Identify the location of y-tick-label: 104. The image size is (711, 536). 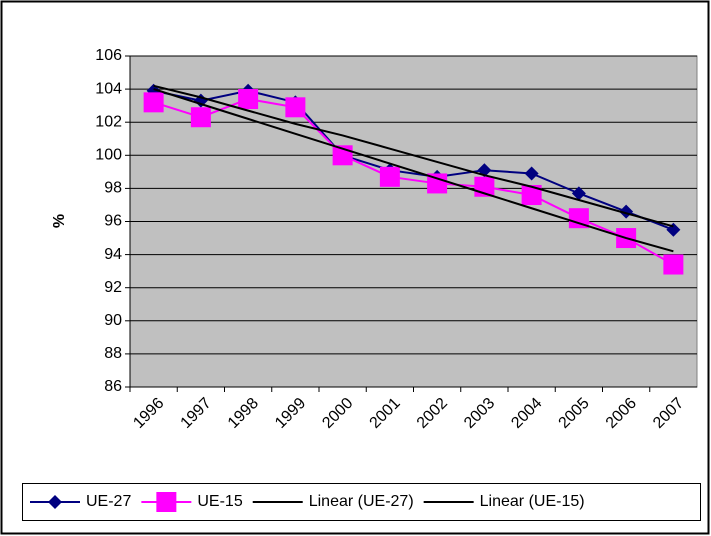
(108, 88).